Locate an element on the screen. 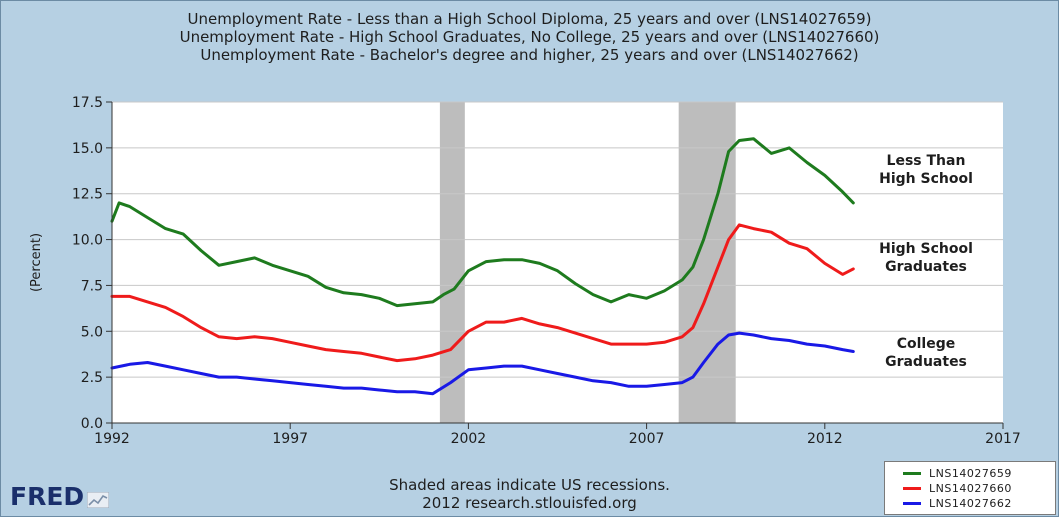 The image size is (1059, 517). source-note: 2012 research.stlouisfed.org is located at coordinates (529, 503).